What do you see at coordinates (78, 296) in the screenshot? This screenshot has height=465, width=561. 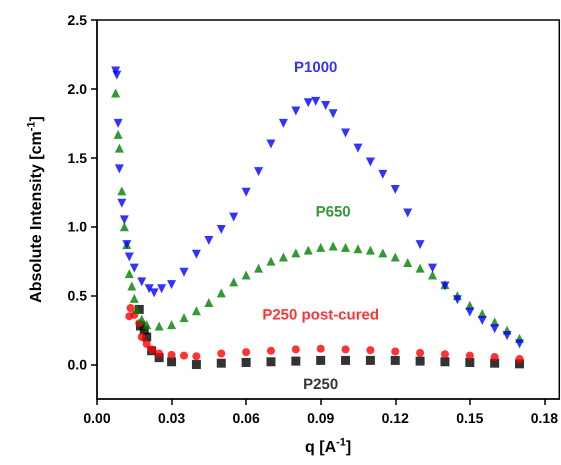 I see `y-tick-label: 0.5` at bounding box center [78, 296].